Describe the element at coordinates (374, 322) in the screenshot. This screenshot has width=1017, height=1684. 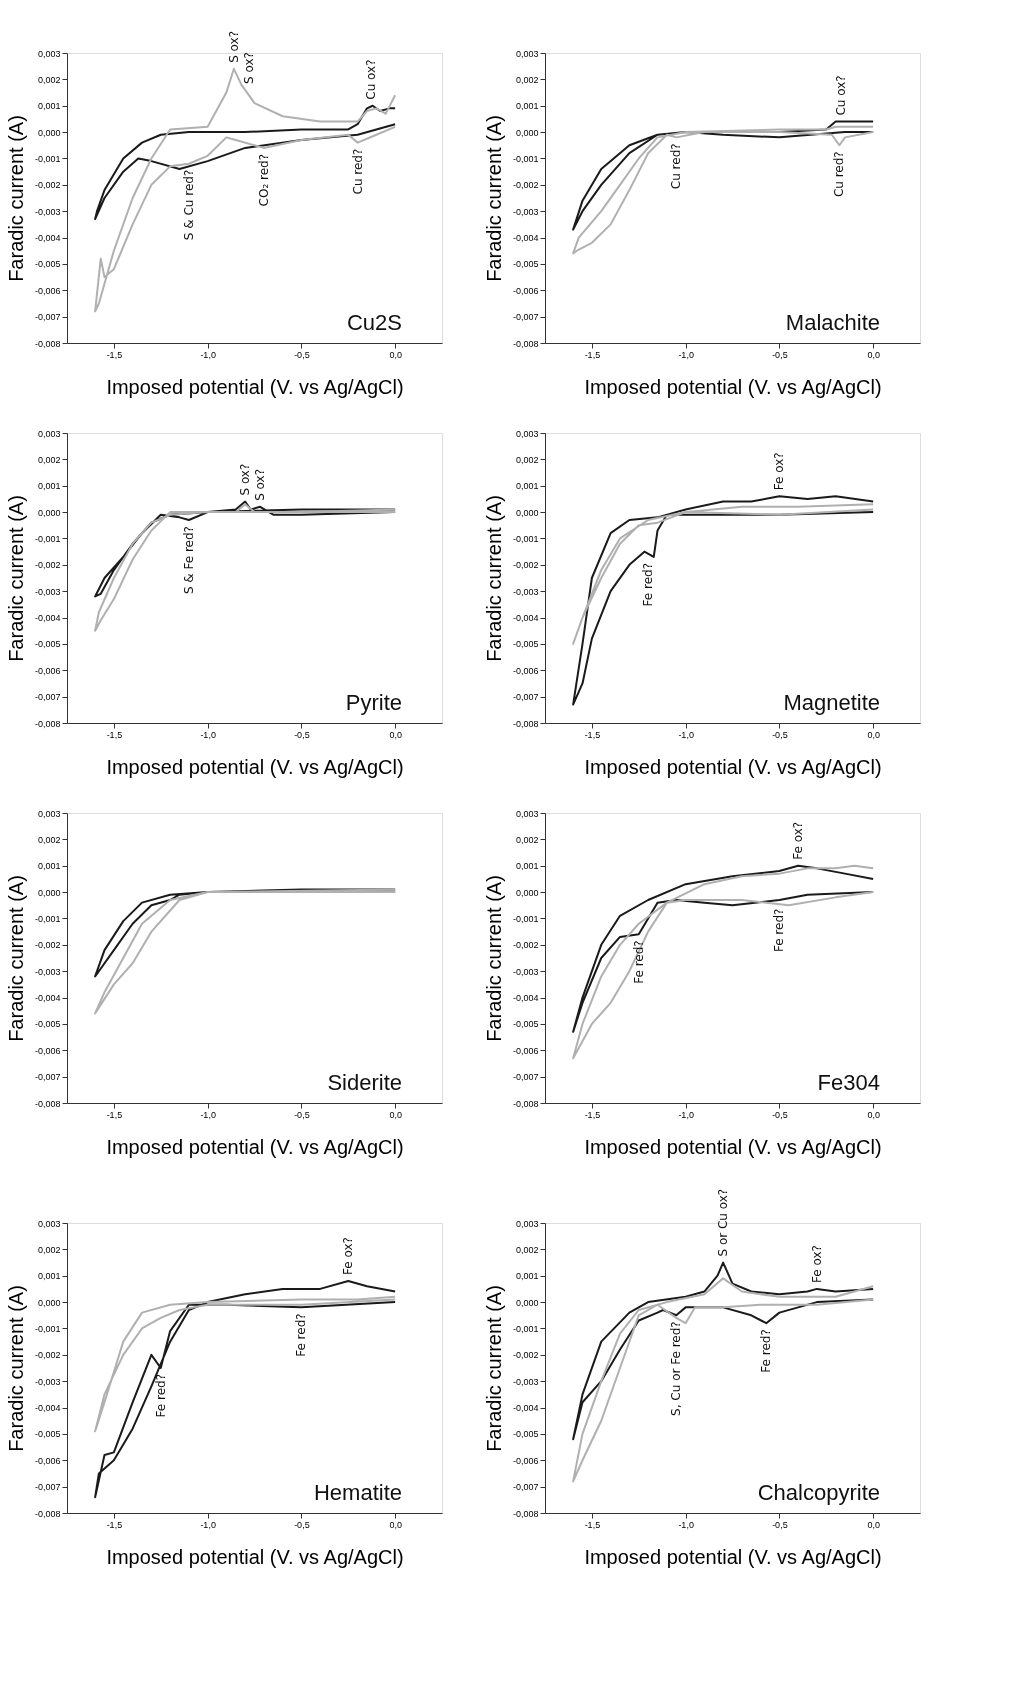
I see `text: Cu2S` at that location.